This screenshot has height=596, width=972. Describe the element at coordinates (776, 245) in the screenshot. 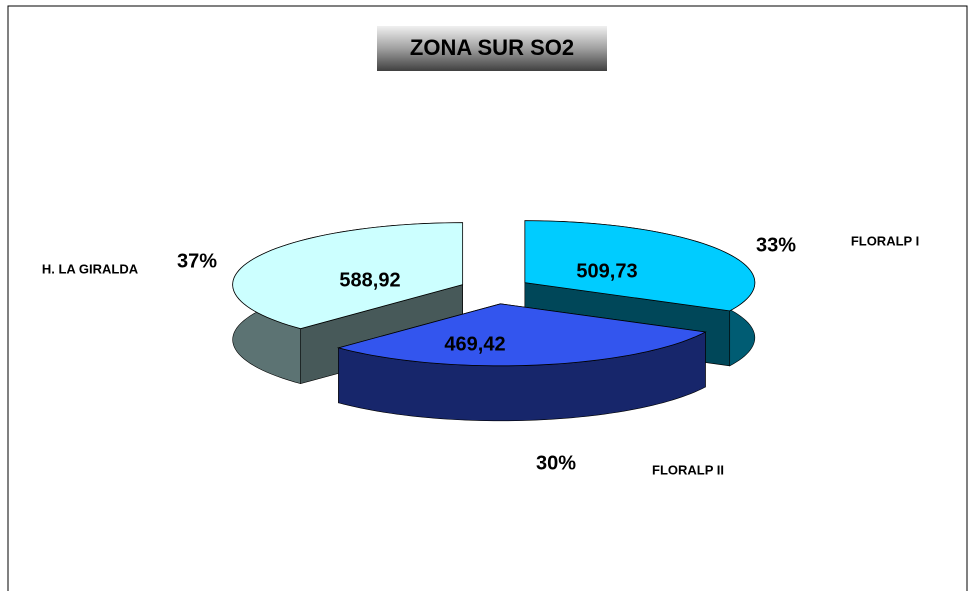

I see `percent-label: 33%` at that location.